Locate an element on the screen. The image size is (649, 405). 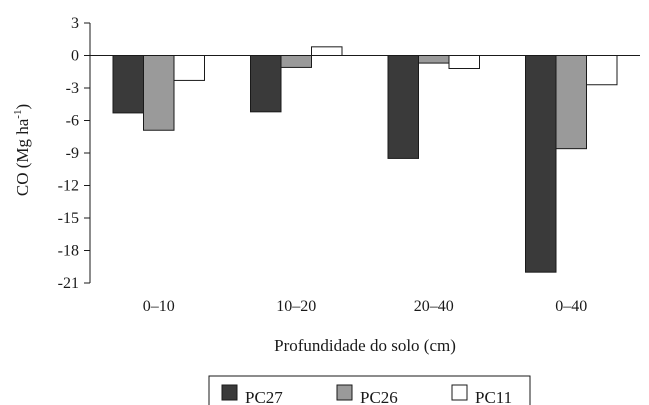
y-tick-label: -15 is located at coordinates (68, 218).